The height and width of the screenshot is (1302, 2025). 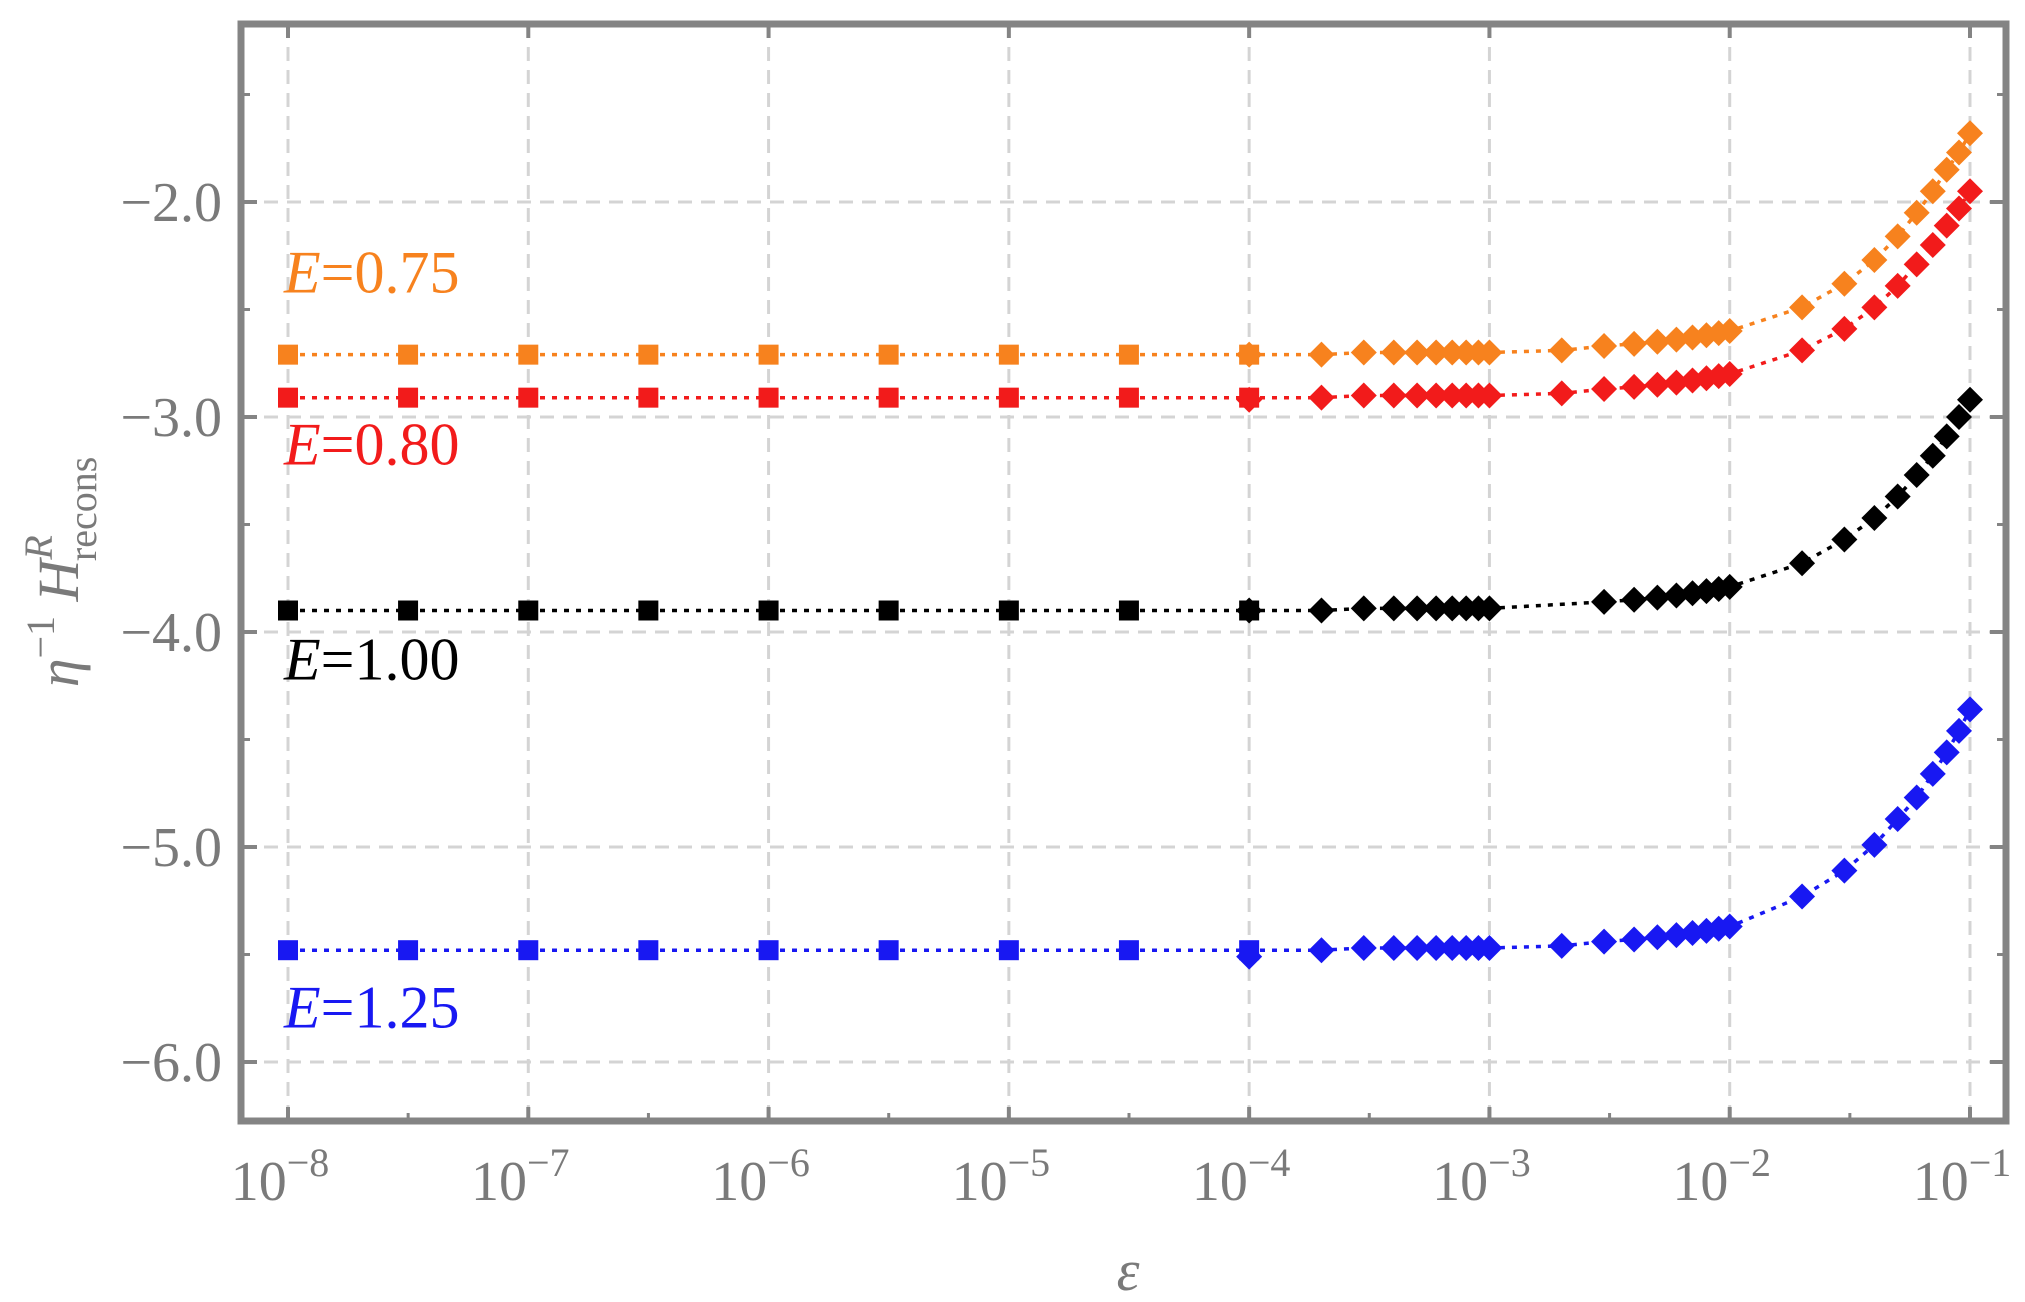 I want to click on series-label-1: E=0.80, so click(x=371, y=444).